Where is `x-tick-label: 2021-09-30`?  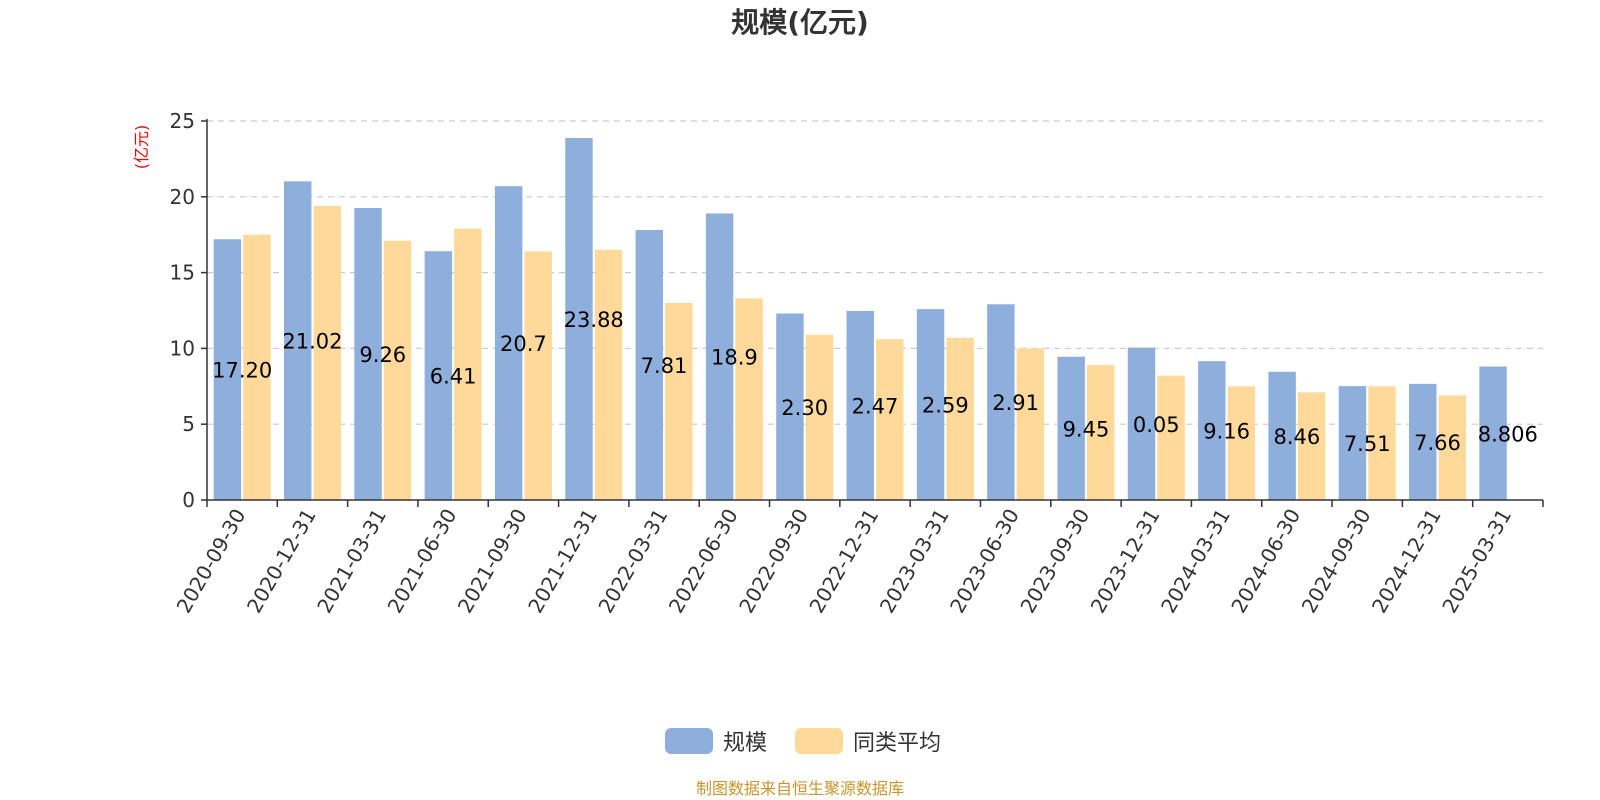 x-tick-label: 2021-09-30 is located at coordinates (492, 561).